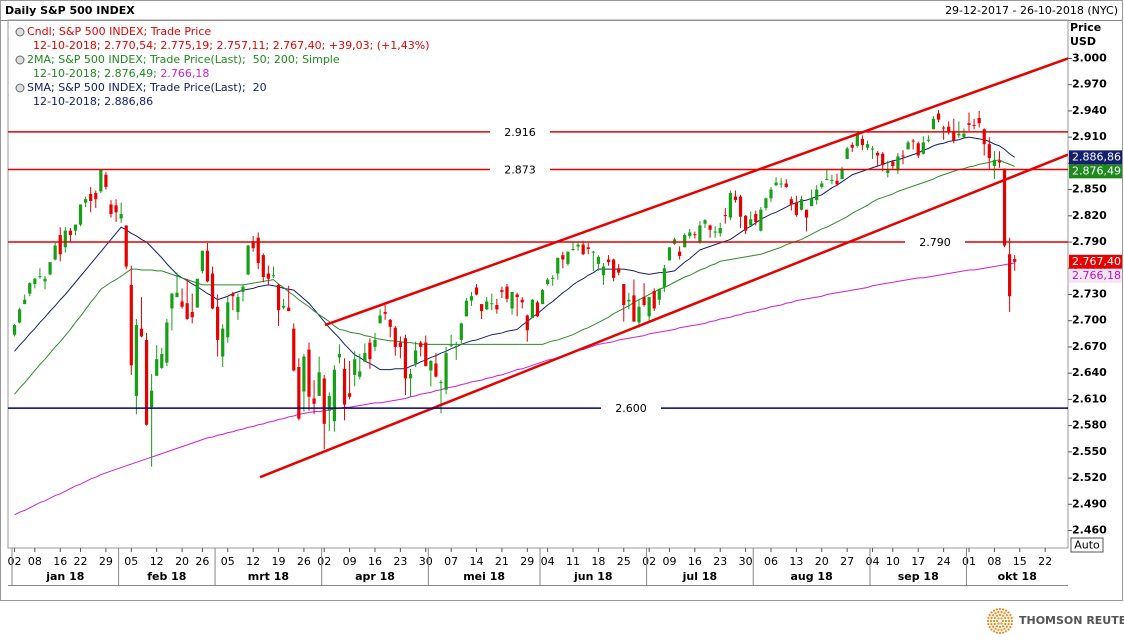 The width and height of the screenshot is (1124, 641). Describe the element at coordinates (573, 561) in the screenshot. I see `x-tick-label: 11` at that location.